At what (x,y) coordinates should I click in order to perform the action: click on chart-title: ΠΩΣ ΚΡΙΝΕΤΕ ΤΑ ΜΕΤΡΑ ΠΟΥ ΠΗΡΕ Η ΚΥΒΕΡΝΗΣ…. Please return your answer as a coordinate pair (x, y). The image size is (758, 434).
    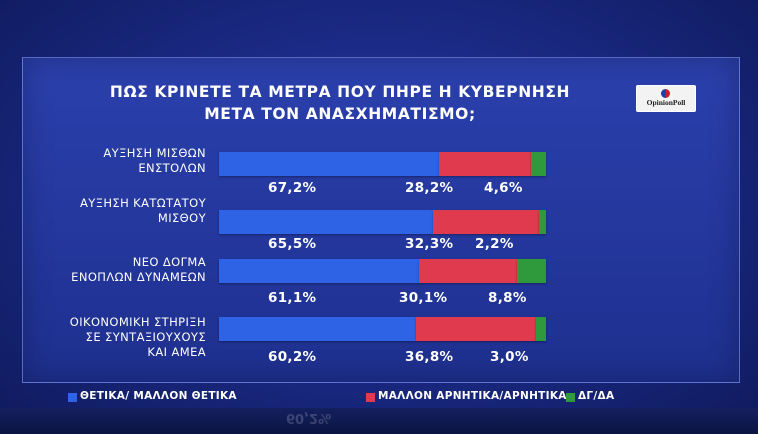
    Looking at the image, I should click on (340, 103).